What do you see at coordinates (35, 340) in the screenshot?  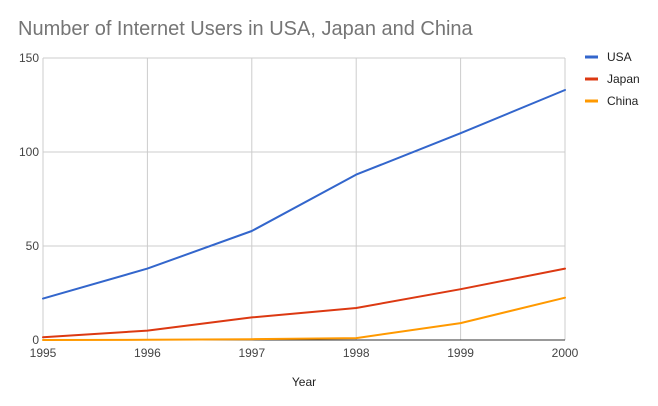 I see `y-tick-label: 0` at bounding box center [35, 340].